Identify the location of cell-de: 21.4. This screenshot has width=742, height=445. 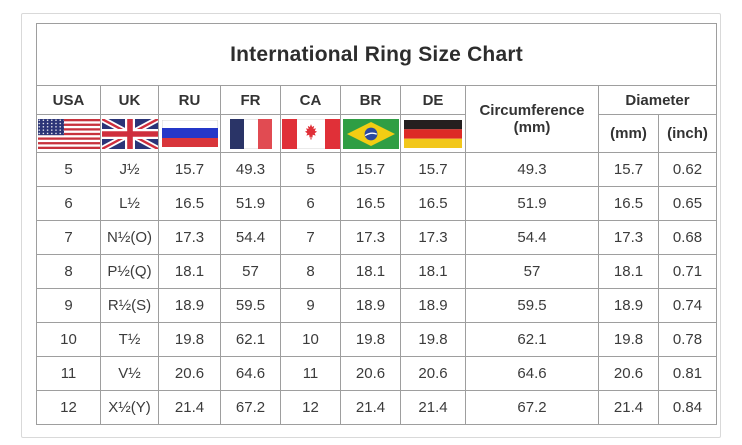
(433, 407).